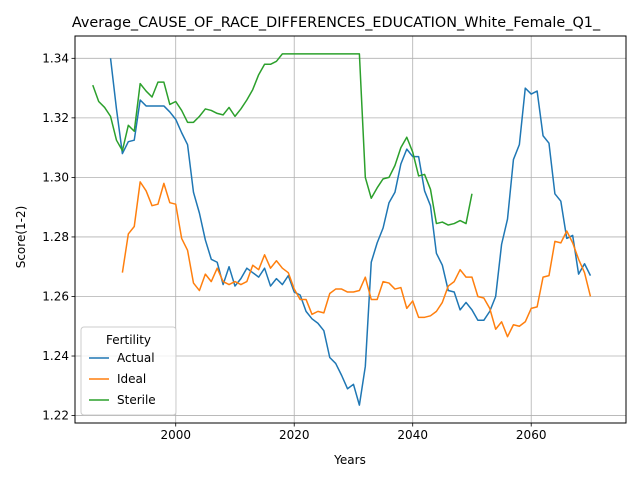 This screenshot has height=485, width=640. I want to click on x-tick-label: 2020, so click(294, 435).